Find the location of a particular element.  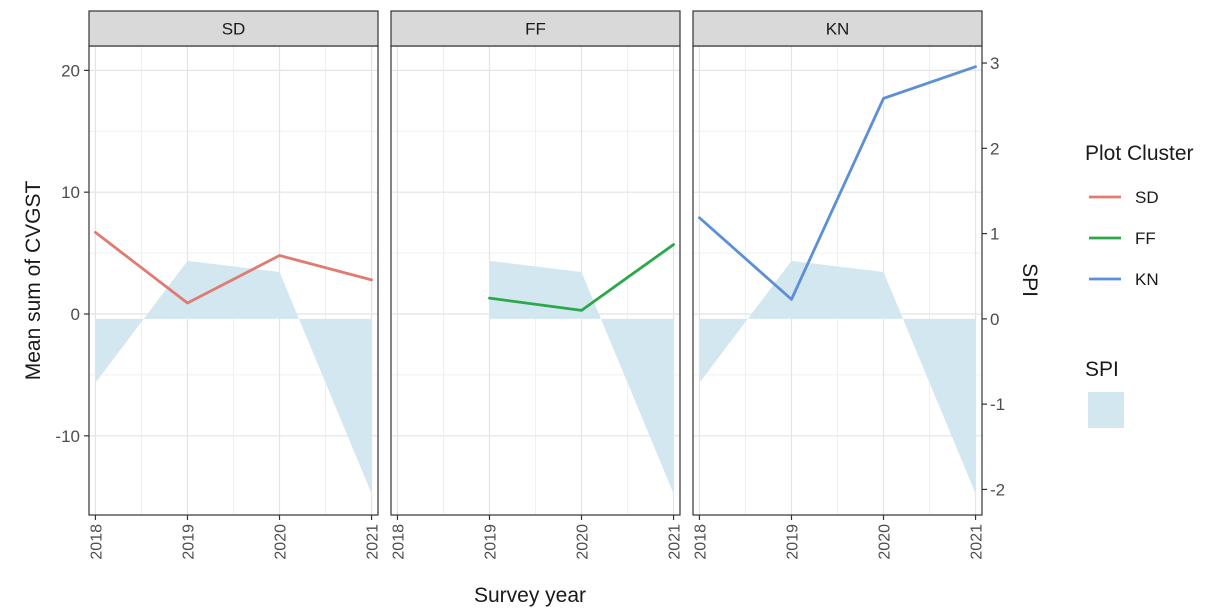

facet-strip-ff is located at coordinates (535, 28).